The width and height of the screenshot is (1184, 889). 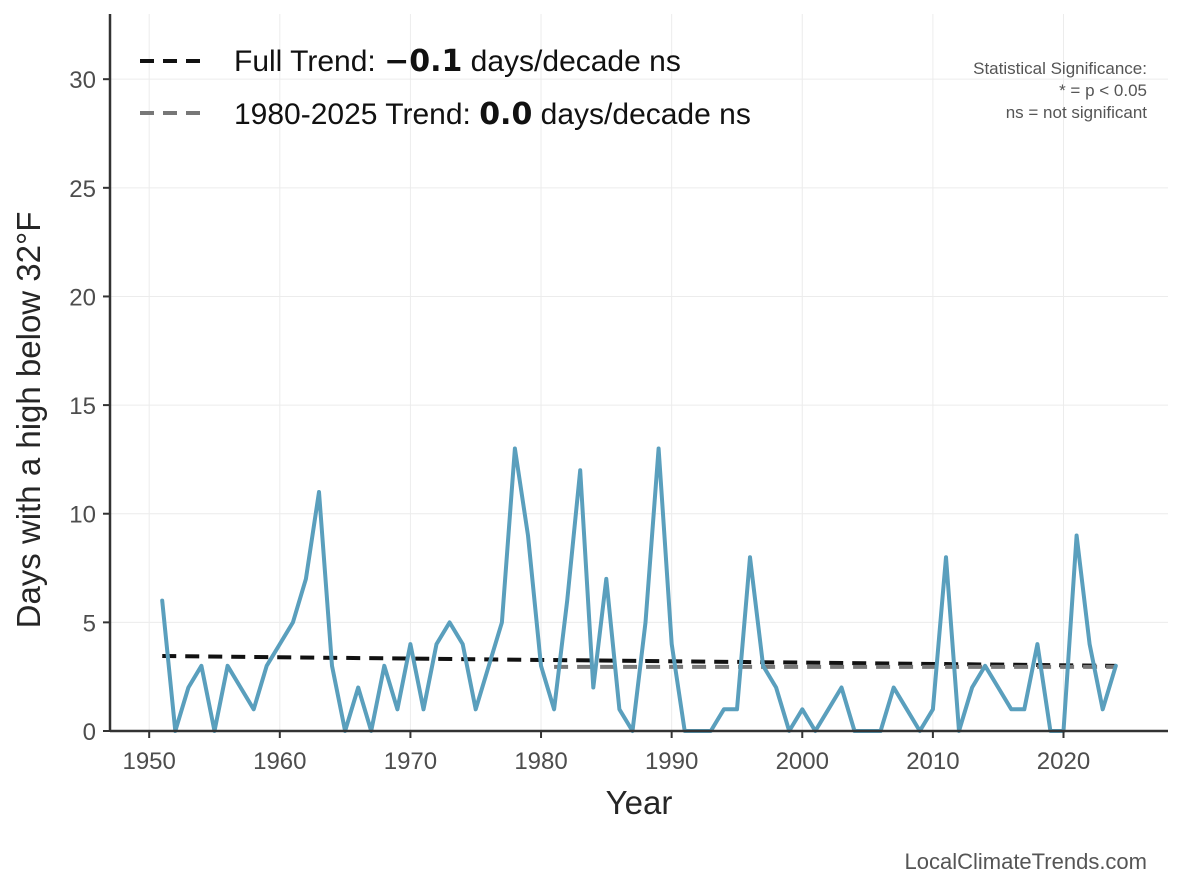 I want to click on legend-prefix: 1980-2025 Trend:, so click(x=356, y=114).